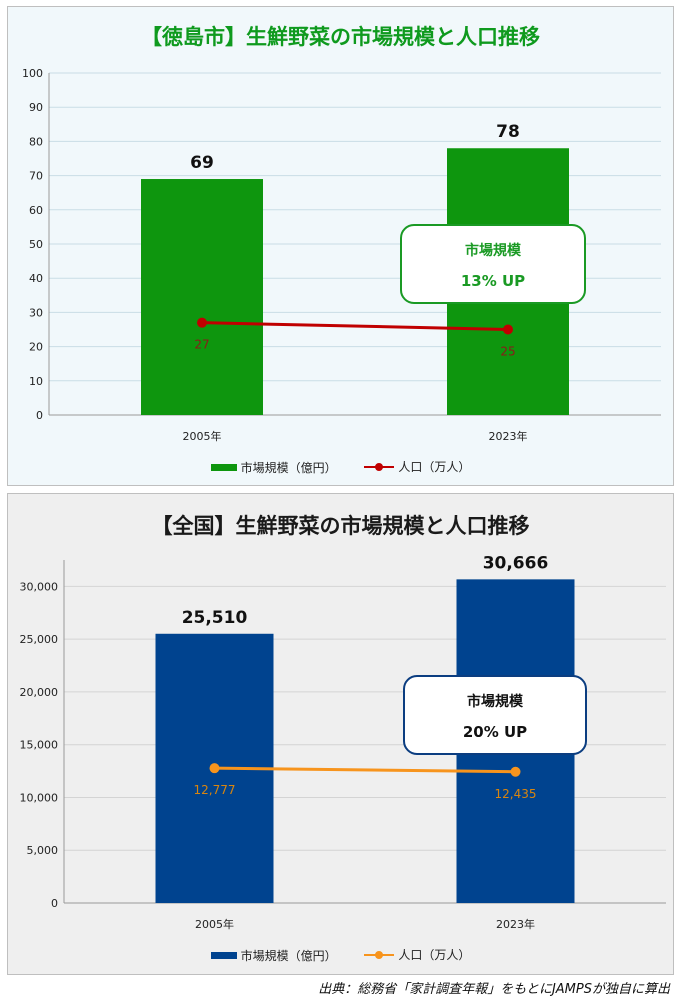 Image resolution: width=680 pixels, height=1002 pixels. Describe the element at coordinates (39, 745) in the screenshot. I see `y-tick-label: 15,000` at that location.